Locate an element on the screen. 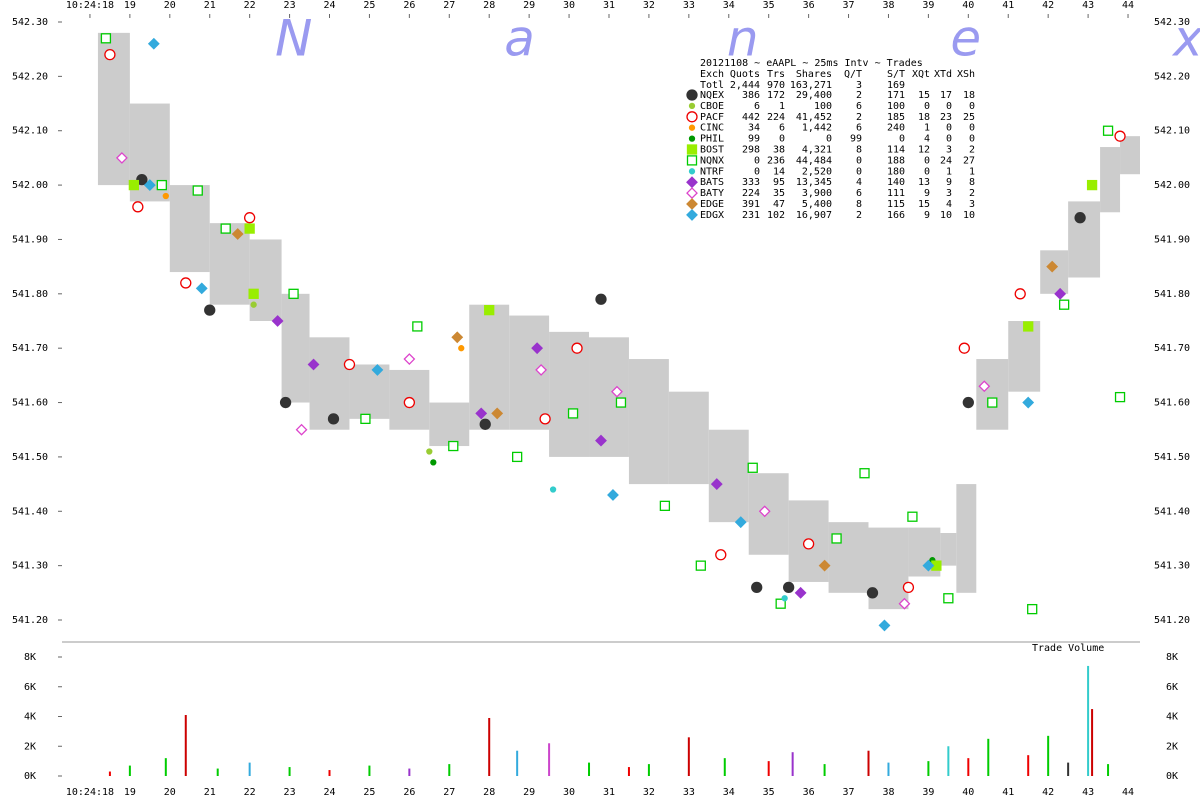  y-tick-label: 541.30 is located at coordinates (1172, 566).